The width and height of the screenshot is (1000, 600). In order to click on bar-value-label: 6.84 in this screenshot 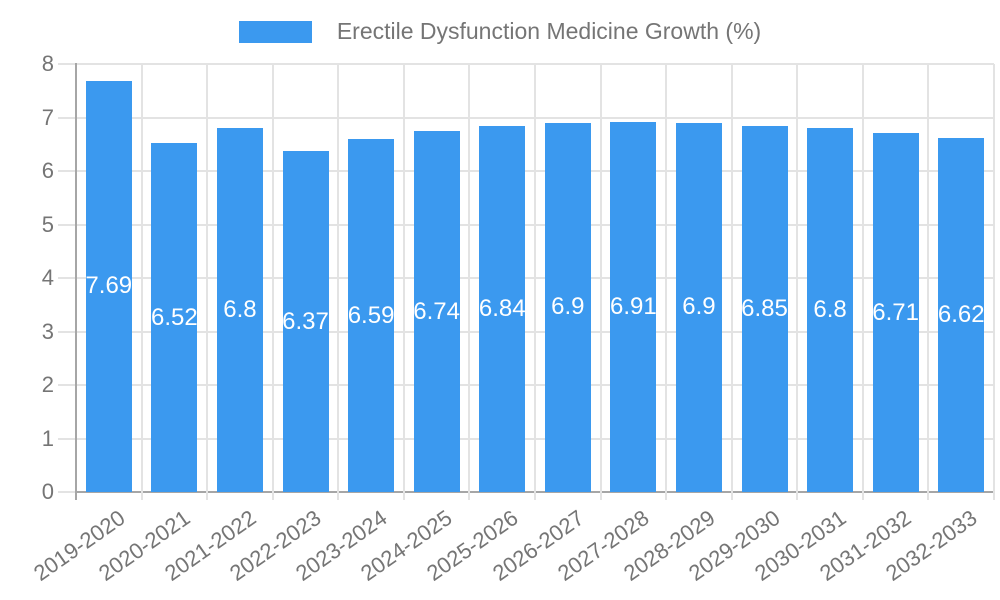, I will do `click(502, 309)`.